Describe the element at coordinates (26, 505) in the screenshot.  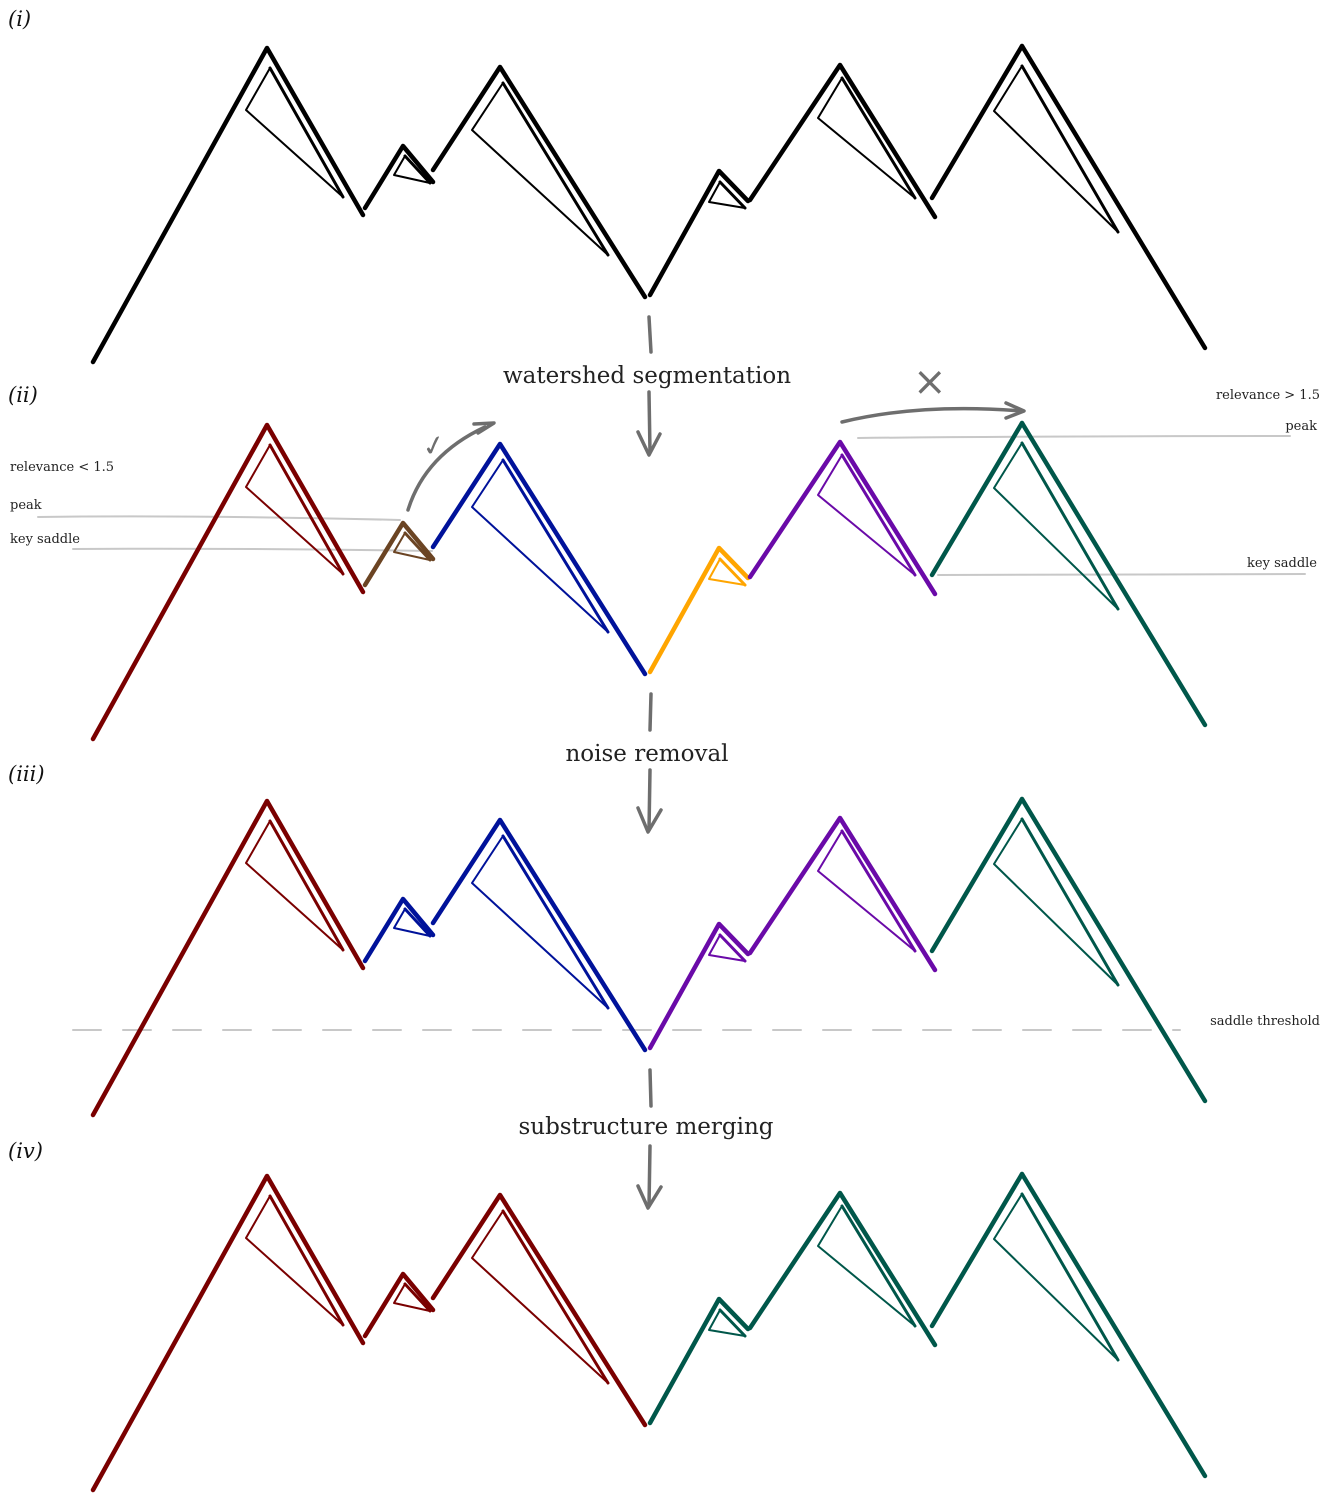
I see `peak-label-left: peak` at that location.